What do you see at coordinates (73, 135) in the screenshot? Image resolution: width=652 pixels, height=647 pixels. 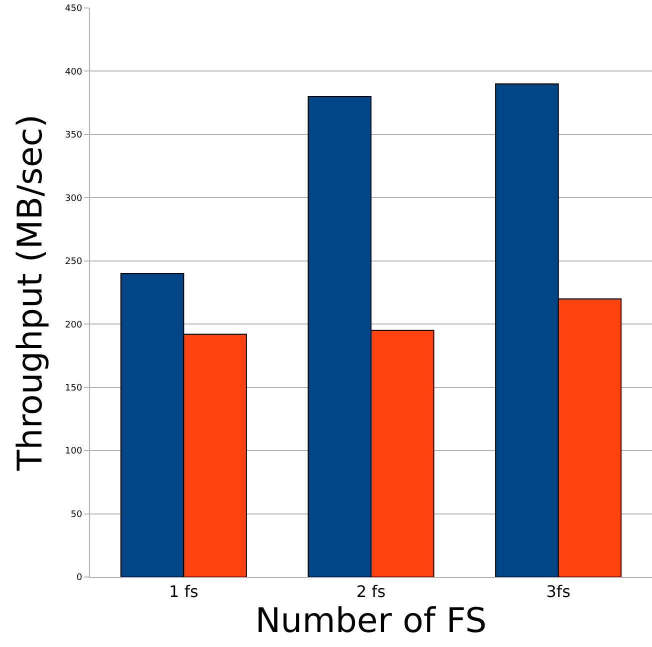 I see `y-tick-label: 350` at bounding box center [73, 135].